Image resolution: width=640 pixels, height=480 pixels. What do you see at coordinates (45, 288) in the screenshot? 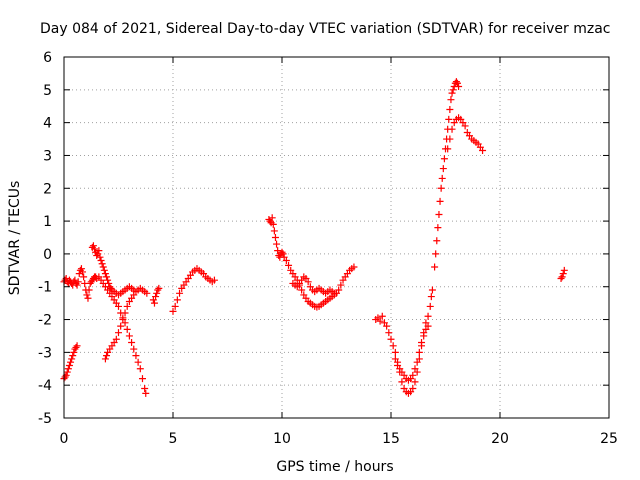
I see `y-tick-label: -1` at bounding box center [45, 288].